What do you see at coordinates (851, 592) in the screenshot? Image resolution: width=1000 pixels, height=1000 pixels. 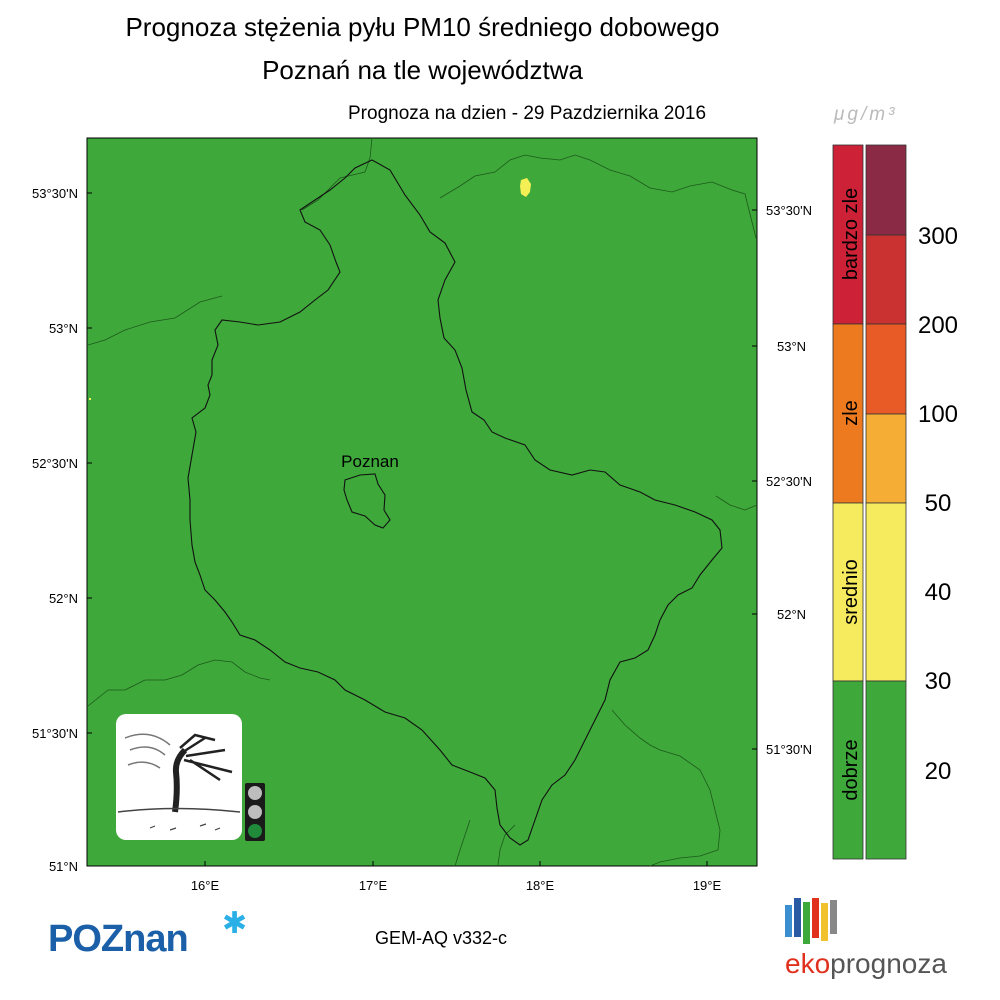 I see `legend-category-label: srednio` at bounding box center [851, 592].